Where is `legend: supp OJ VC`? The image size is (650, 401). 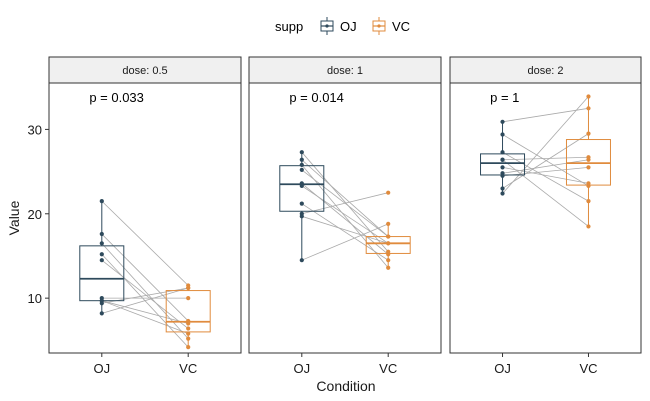 legend: supp OJ VC is located at coordinates (342, 26).